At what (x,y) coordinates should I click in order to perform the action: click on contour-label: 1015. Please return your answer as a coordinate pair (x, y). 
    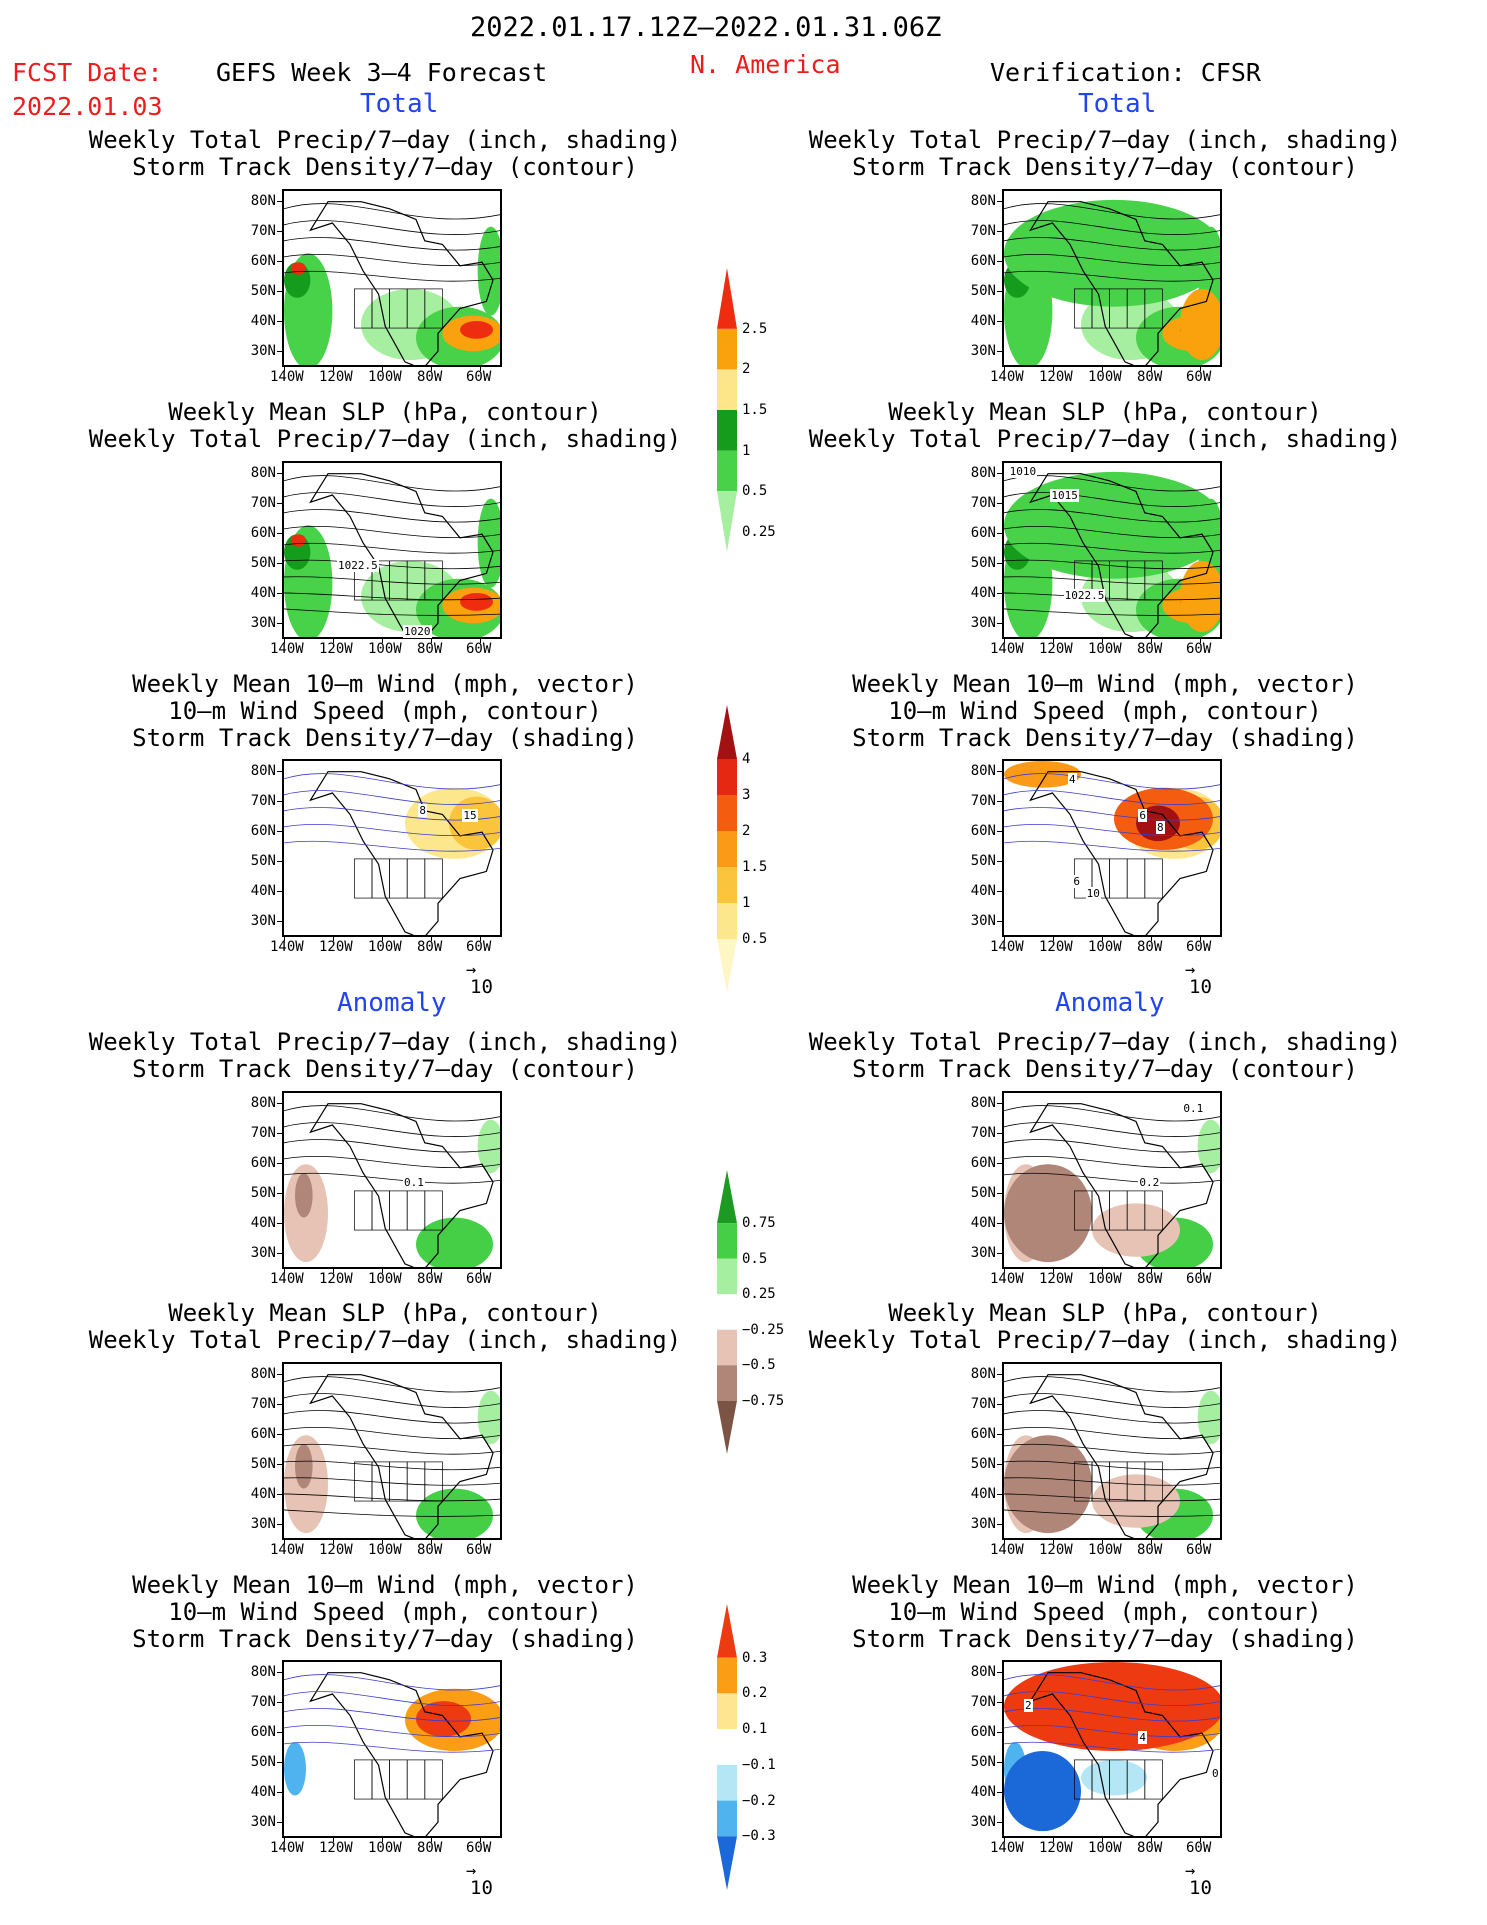
    Looking at the image, I should click on (1064, 496).